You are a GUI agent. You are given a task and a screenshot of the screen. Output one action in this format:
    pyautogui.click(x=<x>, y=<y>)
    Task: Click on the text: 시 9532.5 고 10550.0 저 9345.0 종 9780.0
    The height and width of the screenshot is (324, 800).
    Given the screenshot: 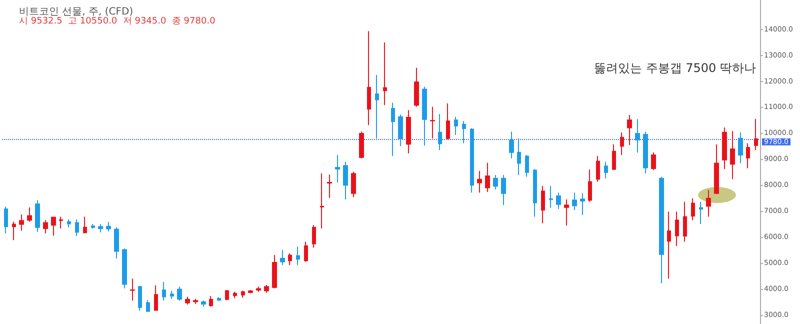 What is the action you would take?
    pyautogui.click(x=117, y=21)
    